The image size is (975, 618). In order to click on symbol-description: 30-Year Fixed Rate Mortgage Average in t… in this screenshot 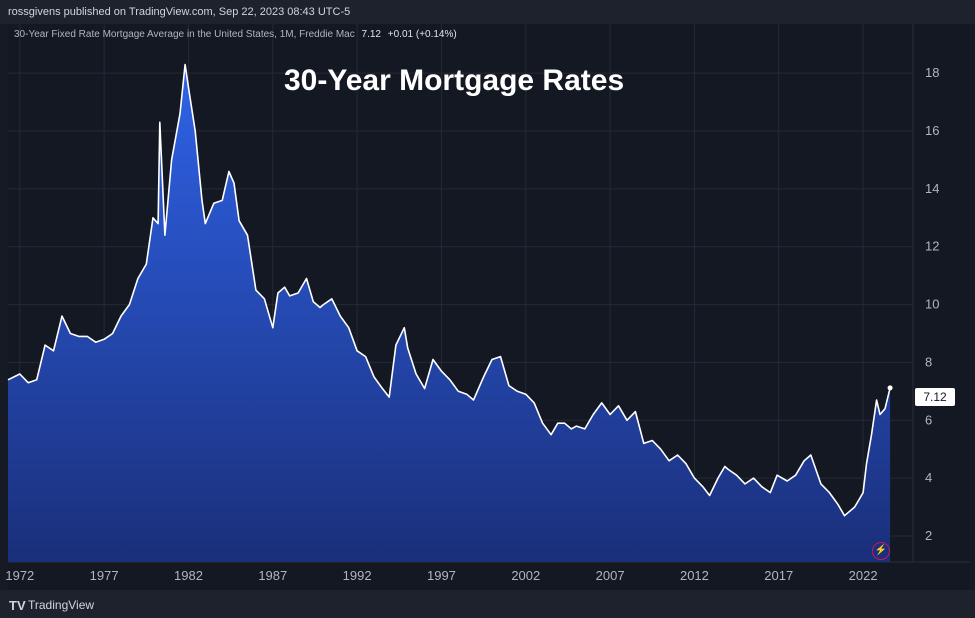, I will do `click(184, 34)`.